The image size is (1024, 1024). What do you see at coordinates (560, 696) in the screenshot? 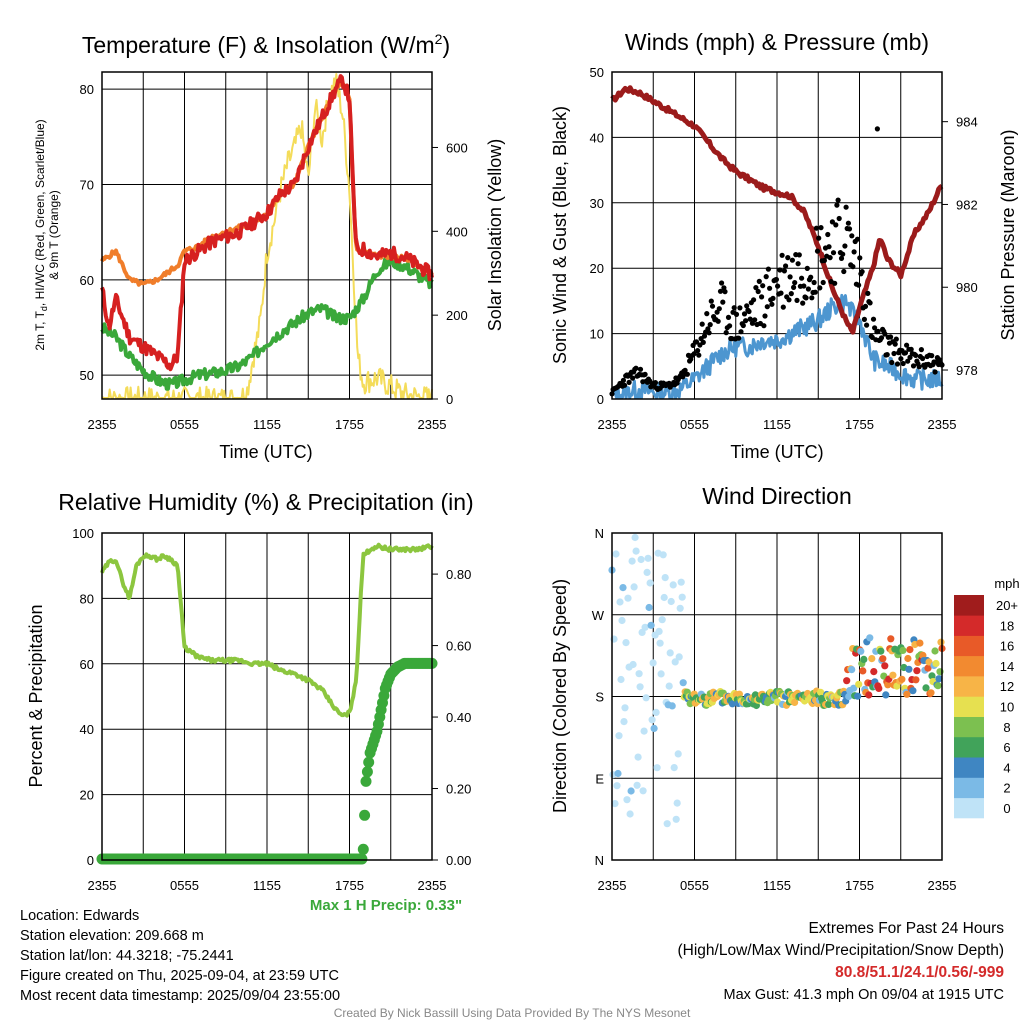
I see `wind-direction-ylabel: Direction (Colored By Speed)` at bounding box center [560, 696].